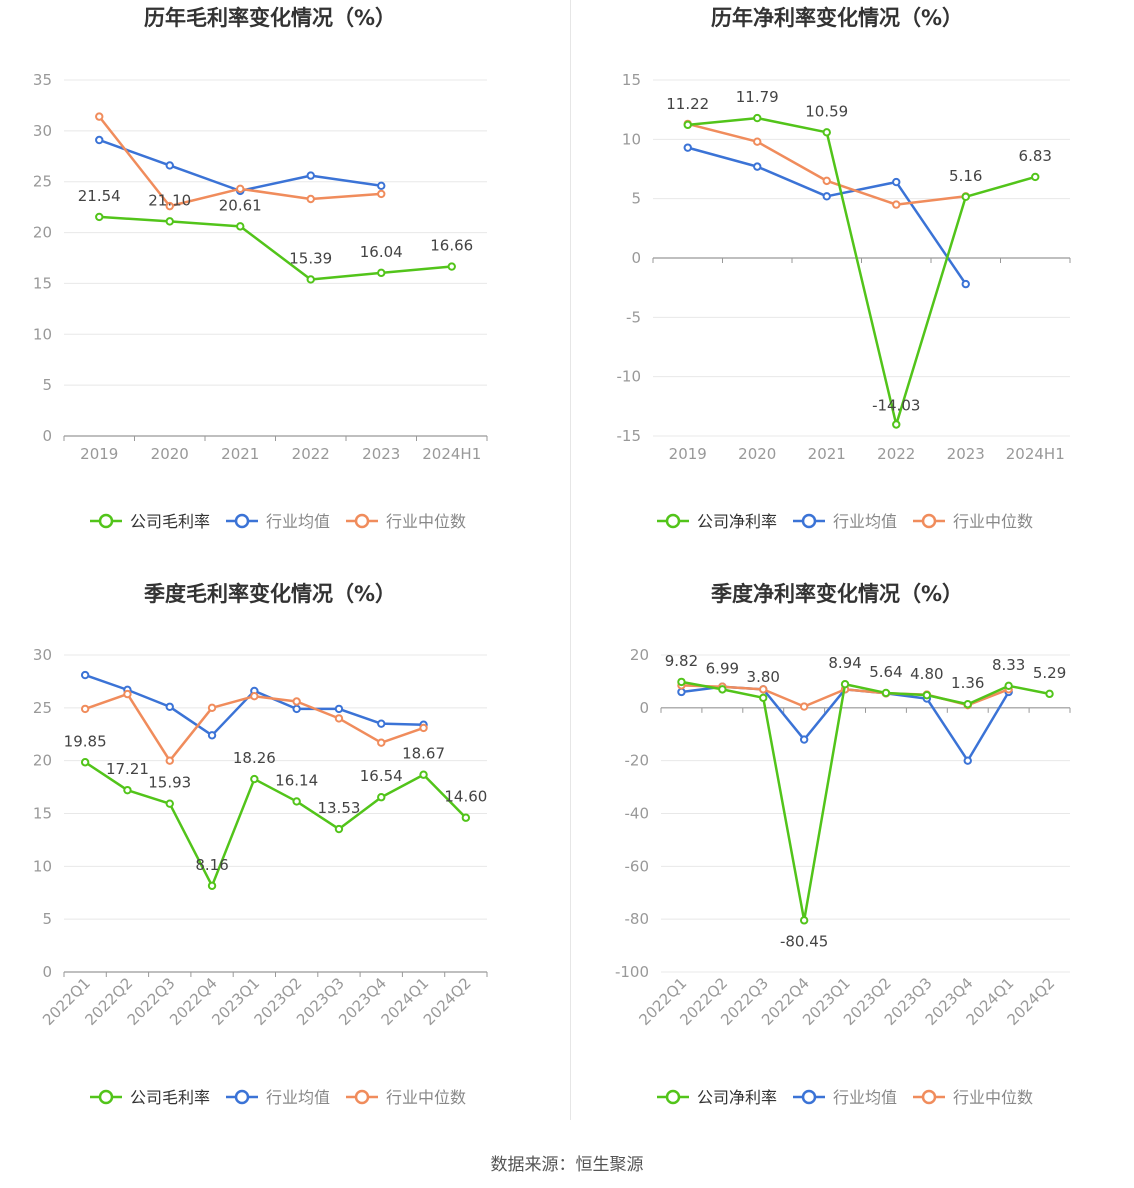  What do you see at coordinates (211, 865) in the screenshot?
I see `data-label: 8.16` at bounding box center [211, 865].